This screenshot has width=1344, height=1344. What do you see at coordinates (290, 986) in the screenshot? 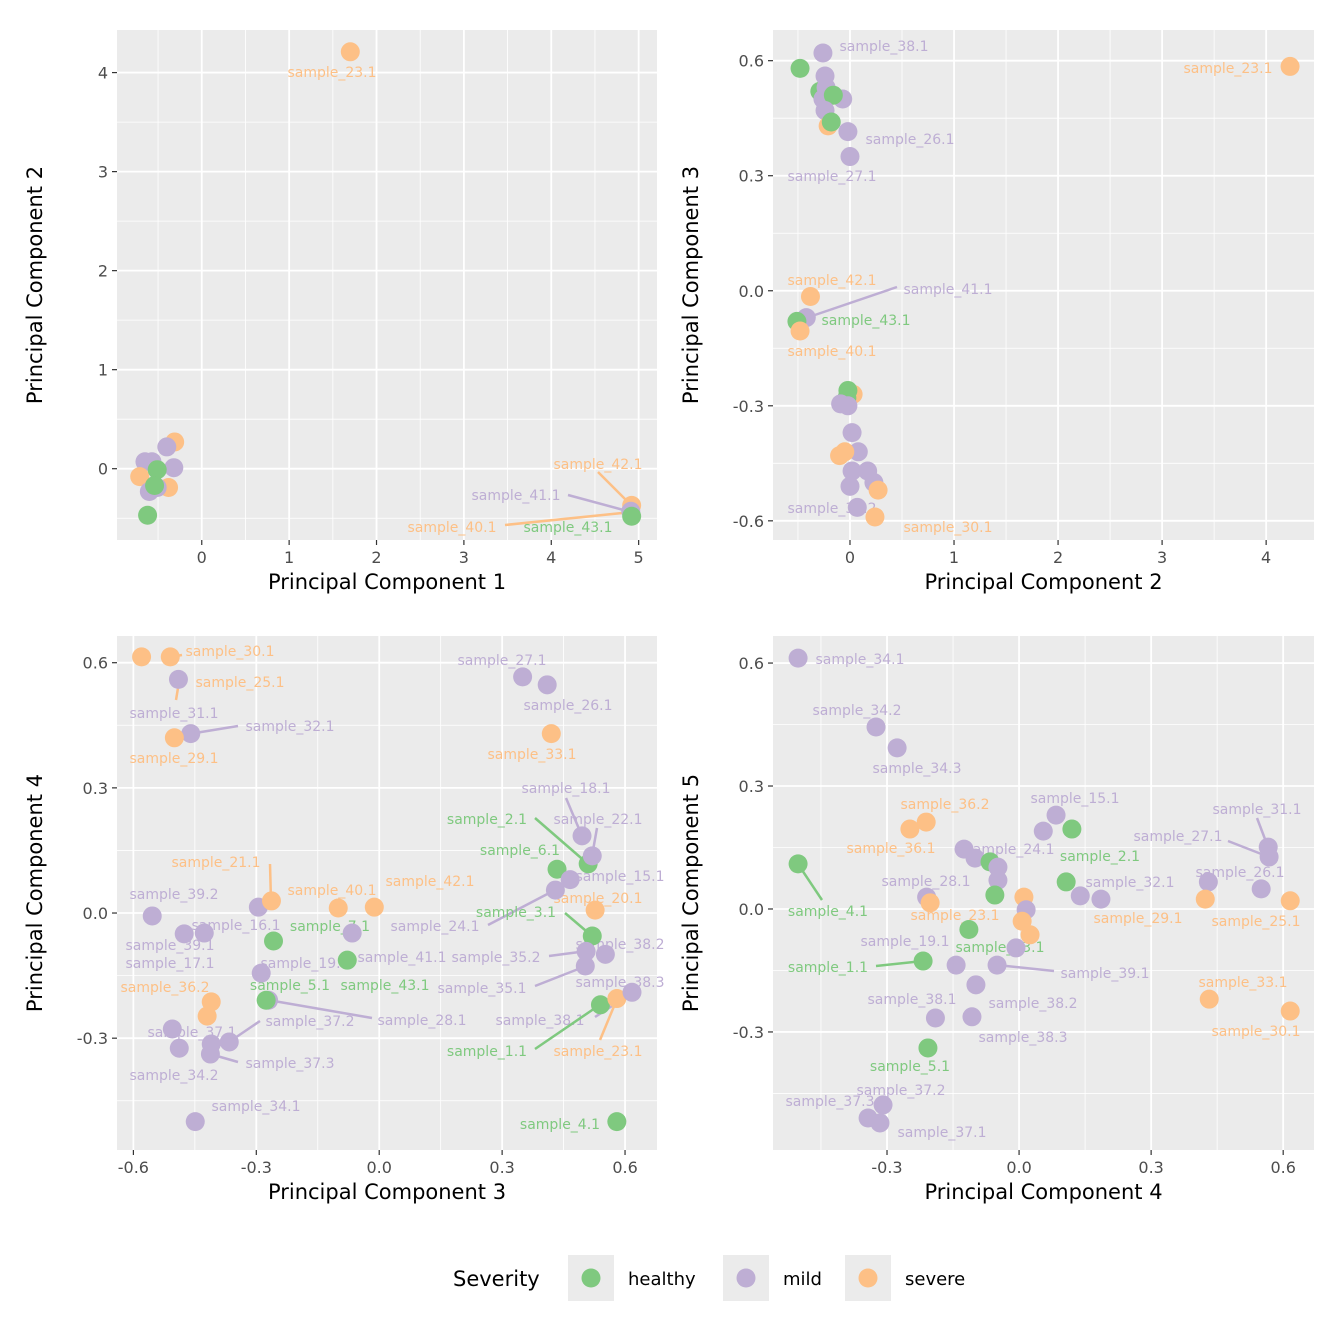
I see `point-label: sample_5.1` at bounding box center [290, 986].